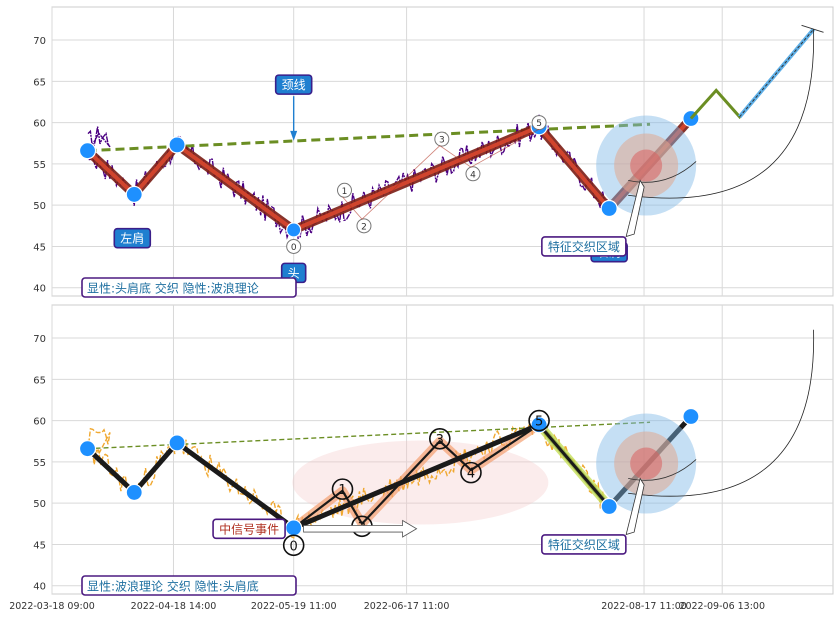 This screenshot has width=839, height=617. Describe the element at coordinates (407, 606) in the screenshot. I see `x-tick-label: 2022-06-17 11:00` at that location.